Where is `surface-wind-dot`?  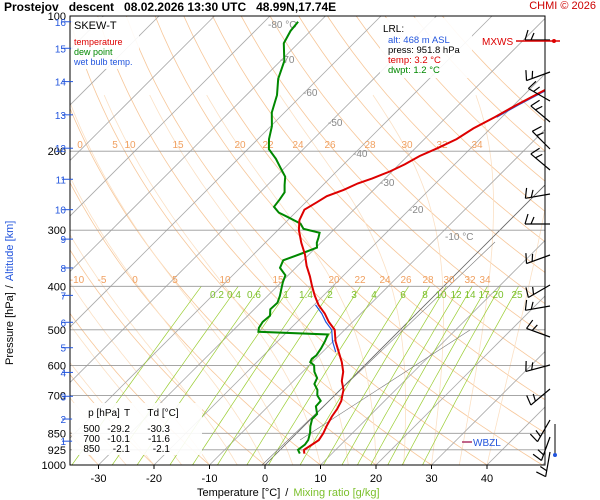
surface-wind-dot is located at coordinates (555, 455).